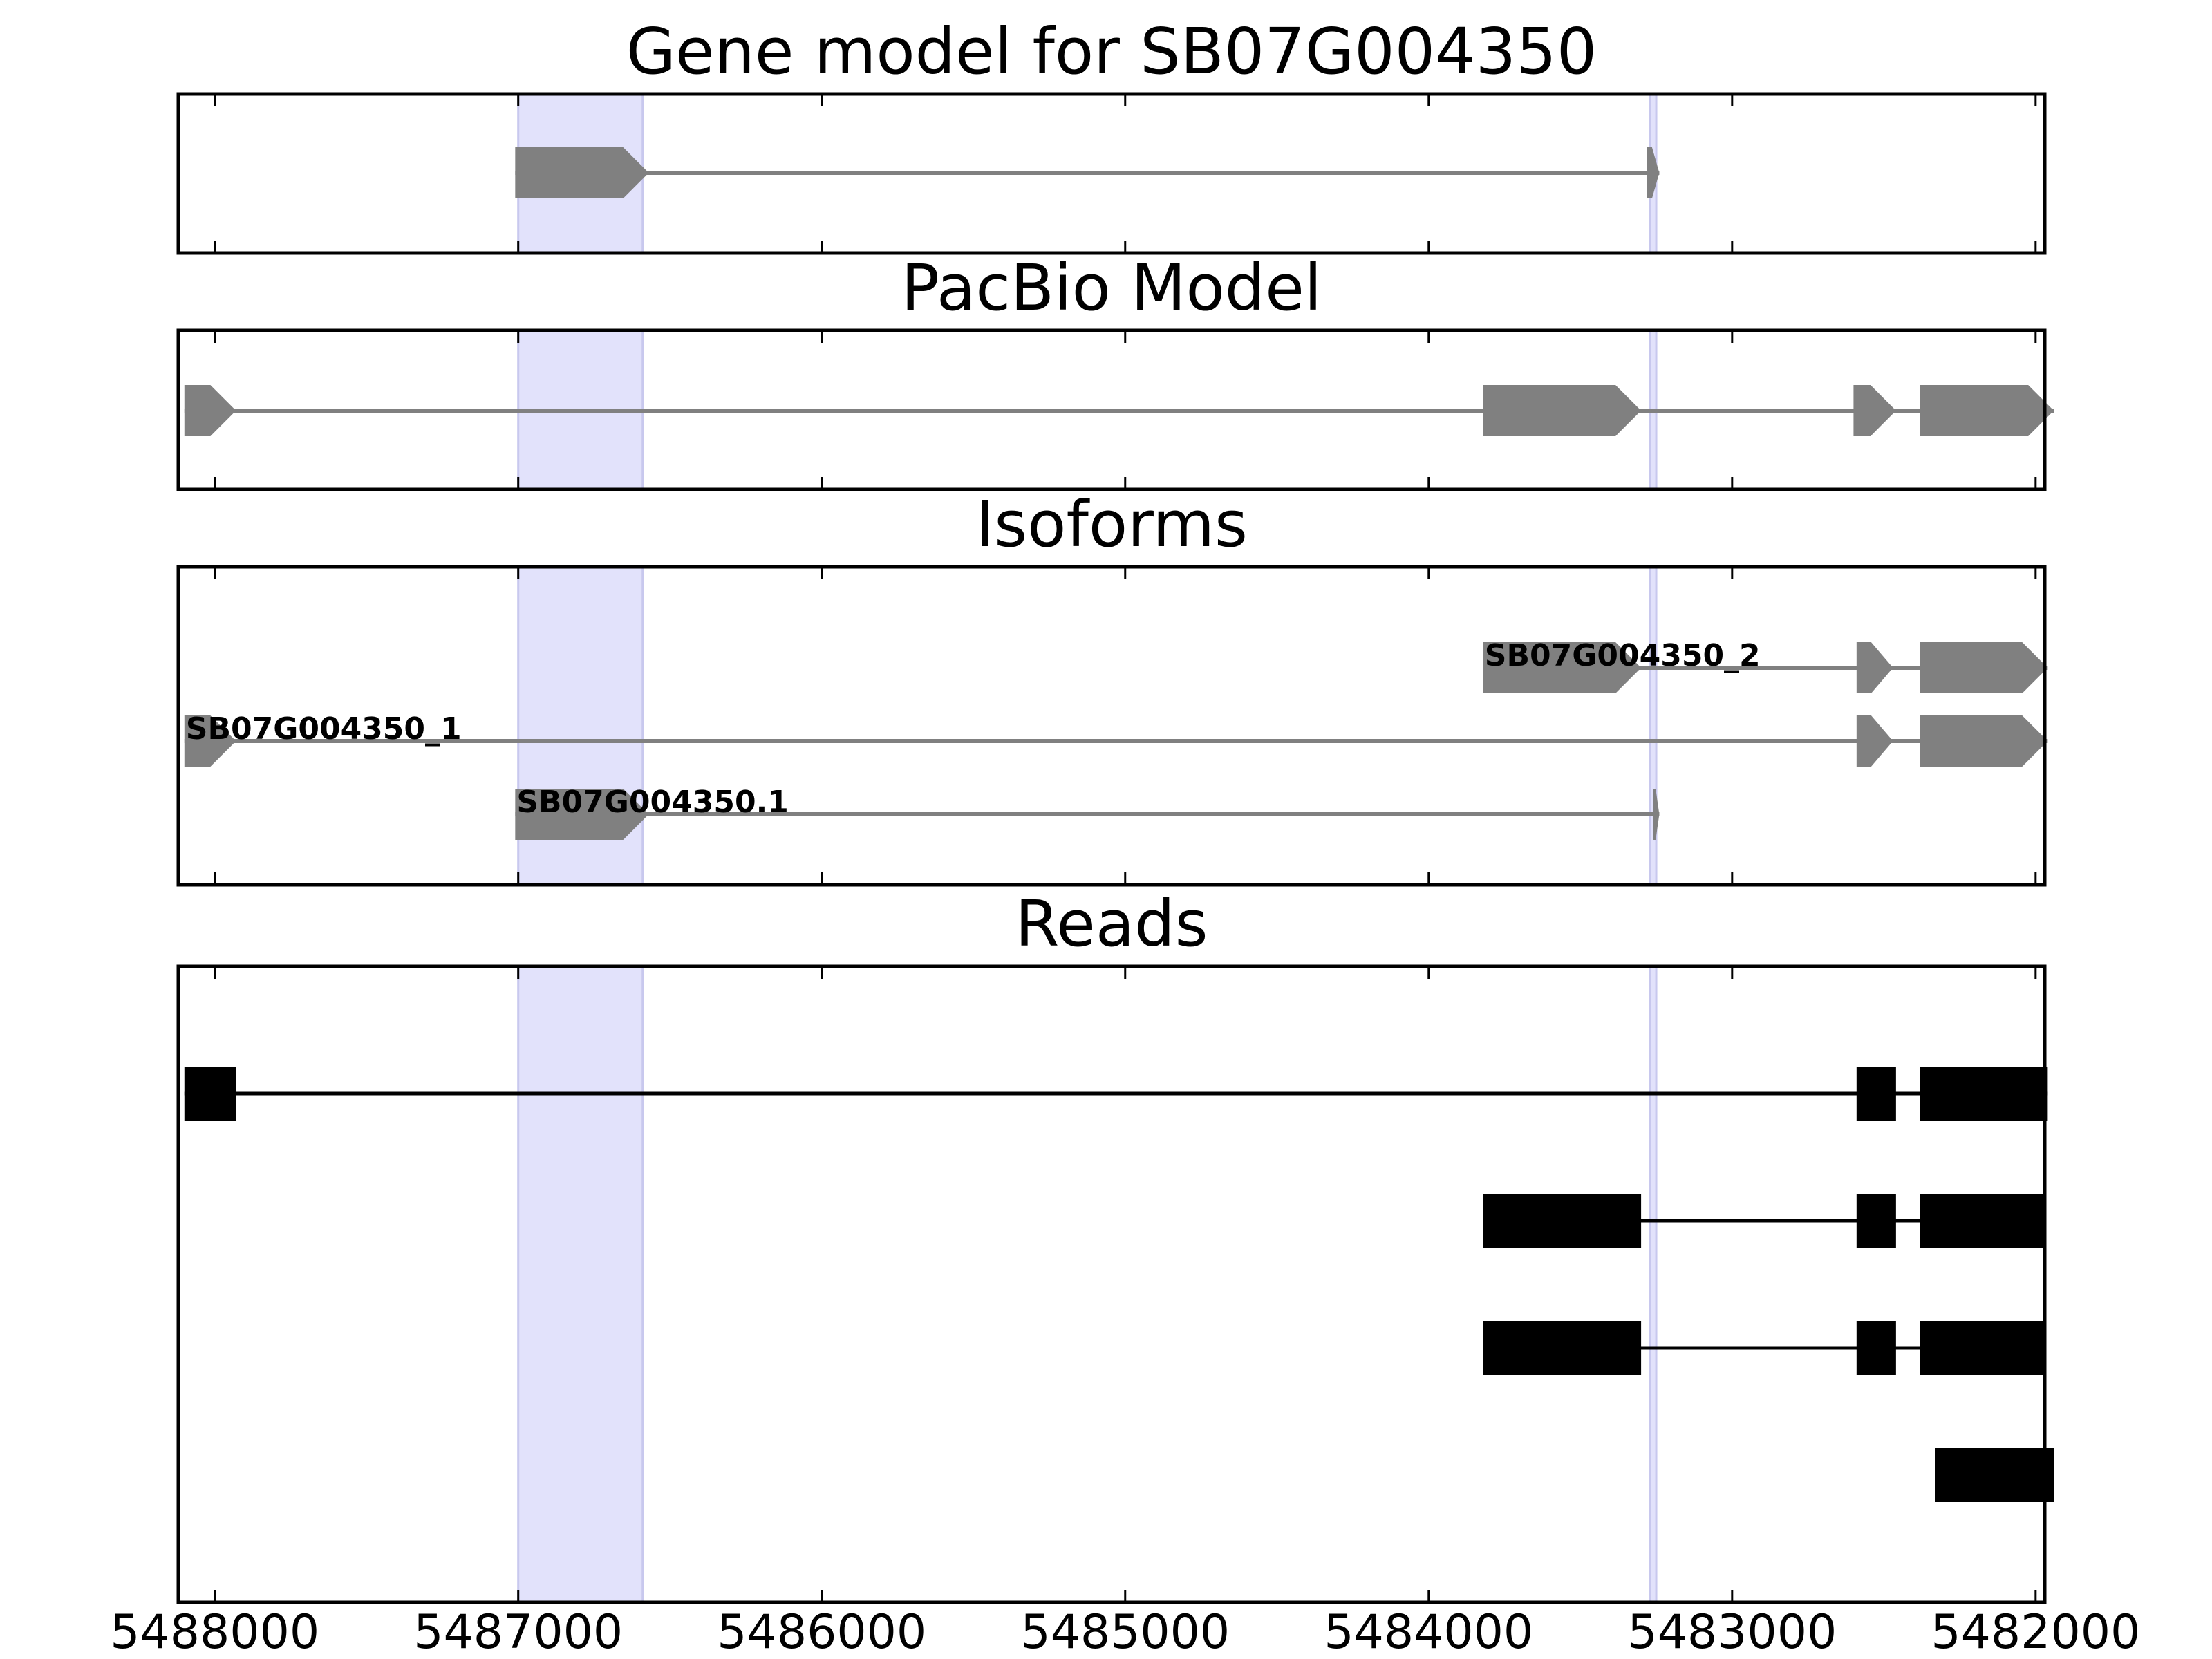 The height and width of the screenshot is (1659, 2212). Describe the element at coordinates (1111, 288) in the screenshot. I see `panel-title: PacBio Model` at that location.